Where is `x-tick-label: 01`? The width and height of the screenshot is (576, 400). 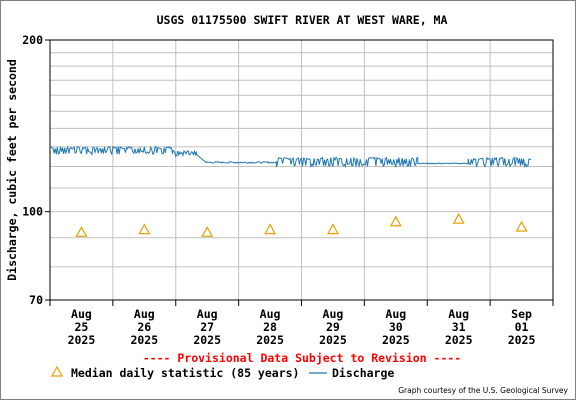 x-tick-label: 01 is located at coordinates (522, 327).